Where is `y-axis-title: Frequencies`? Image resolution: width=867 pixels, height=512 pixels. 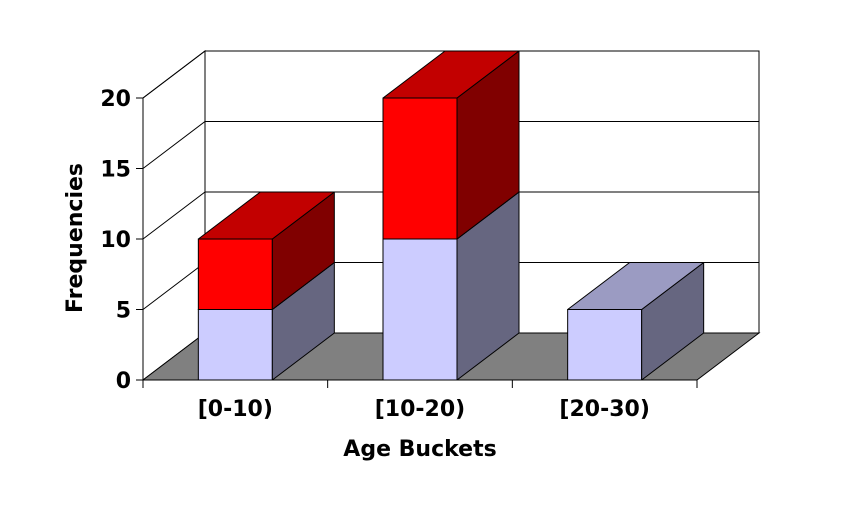
y-axis-title: Frequencies is located at coordinates (75, 238).